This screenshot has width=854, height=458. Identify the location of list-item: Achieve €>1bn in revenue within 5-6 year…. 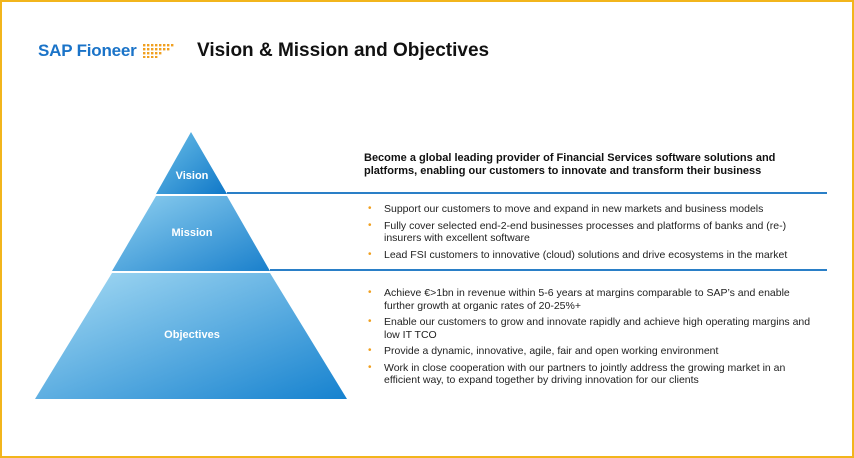
(589, 299).